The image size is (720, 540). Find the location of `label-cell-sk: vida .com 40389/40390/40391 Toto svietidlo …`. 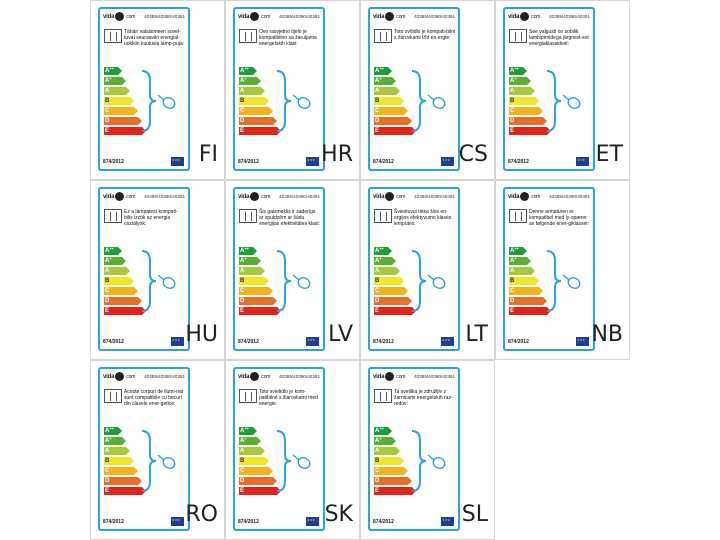

label-cell-sk: vida .com 40389/40390/40391 Toto svietidlo … is located at coordinates (292, 450).